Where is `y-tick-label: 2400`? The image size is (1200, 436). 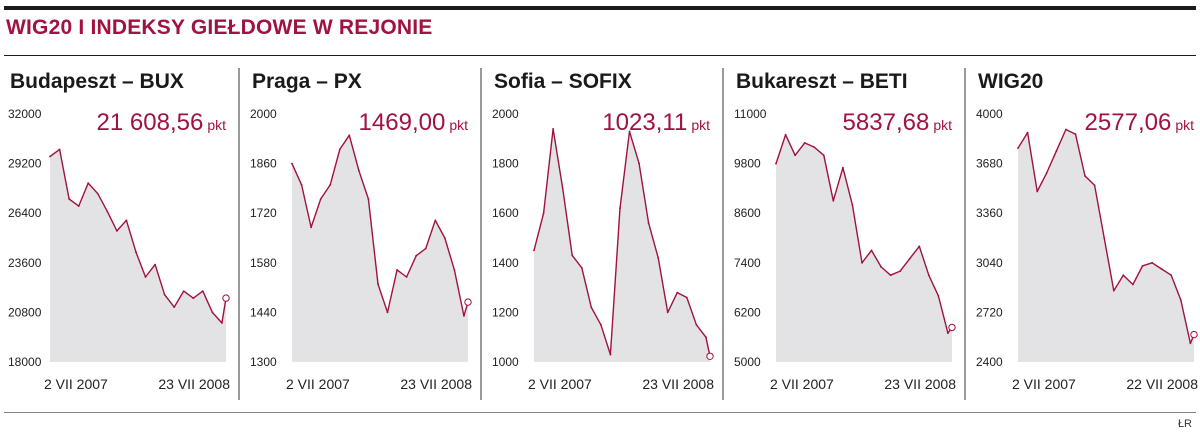
y-tick-label: 2400 is located at coordinates (989, 362).